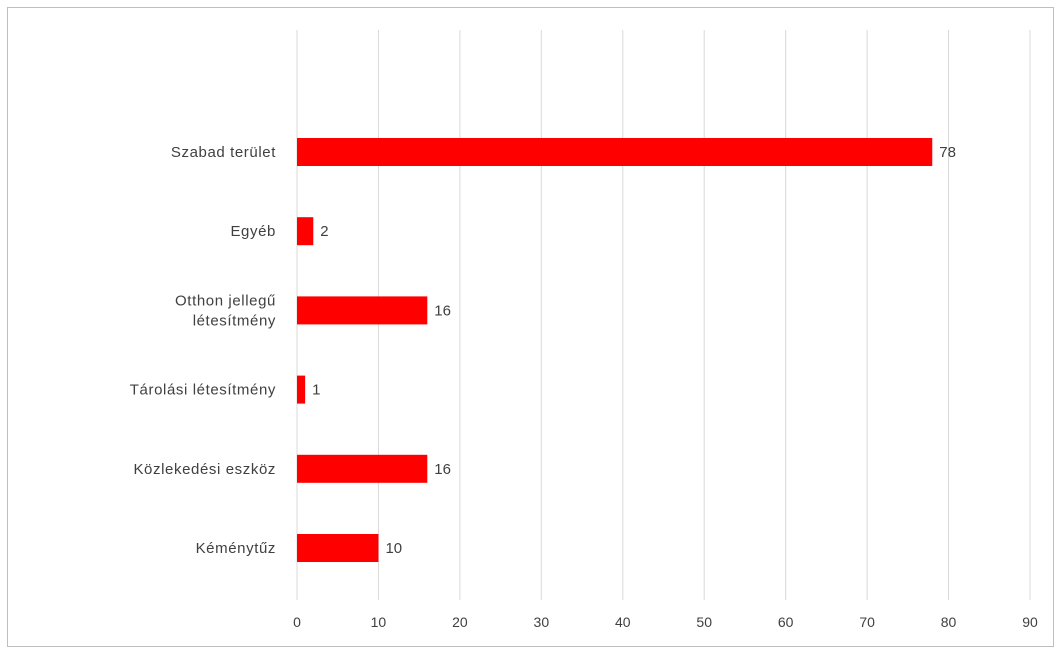 The image size is (1062, 647). What do you see at coordinates (947, 152) in the screenshot?
I see `data-label: 78` at bounding box center [947, 152].